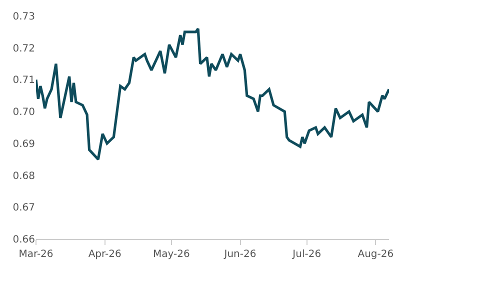  What do you see at coordinates (23, 48) in the screenshot?
I see `y-tick-label: 0.72` at bounding box center [23, 48].